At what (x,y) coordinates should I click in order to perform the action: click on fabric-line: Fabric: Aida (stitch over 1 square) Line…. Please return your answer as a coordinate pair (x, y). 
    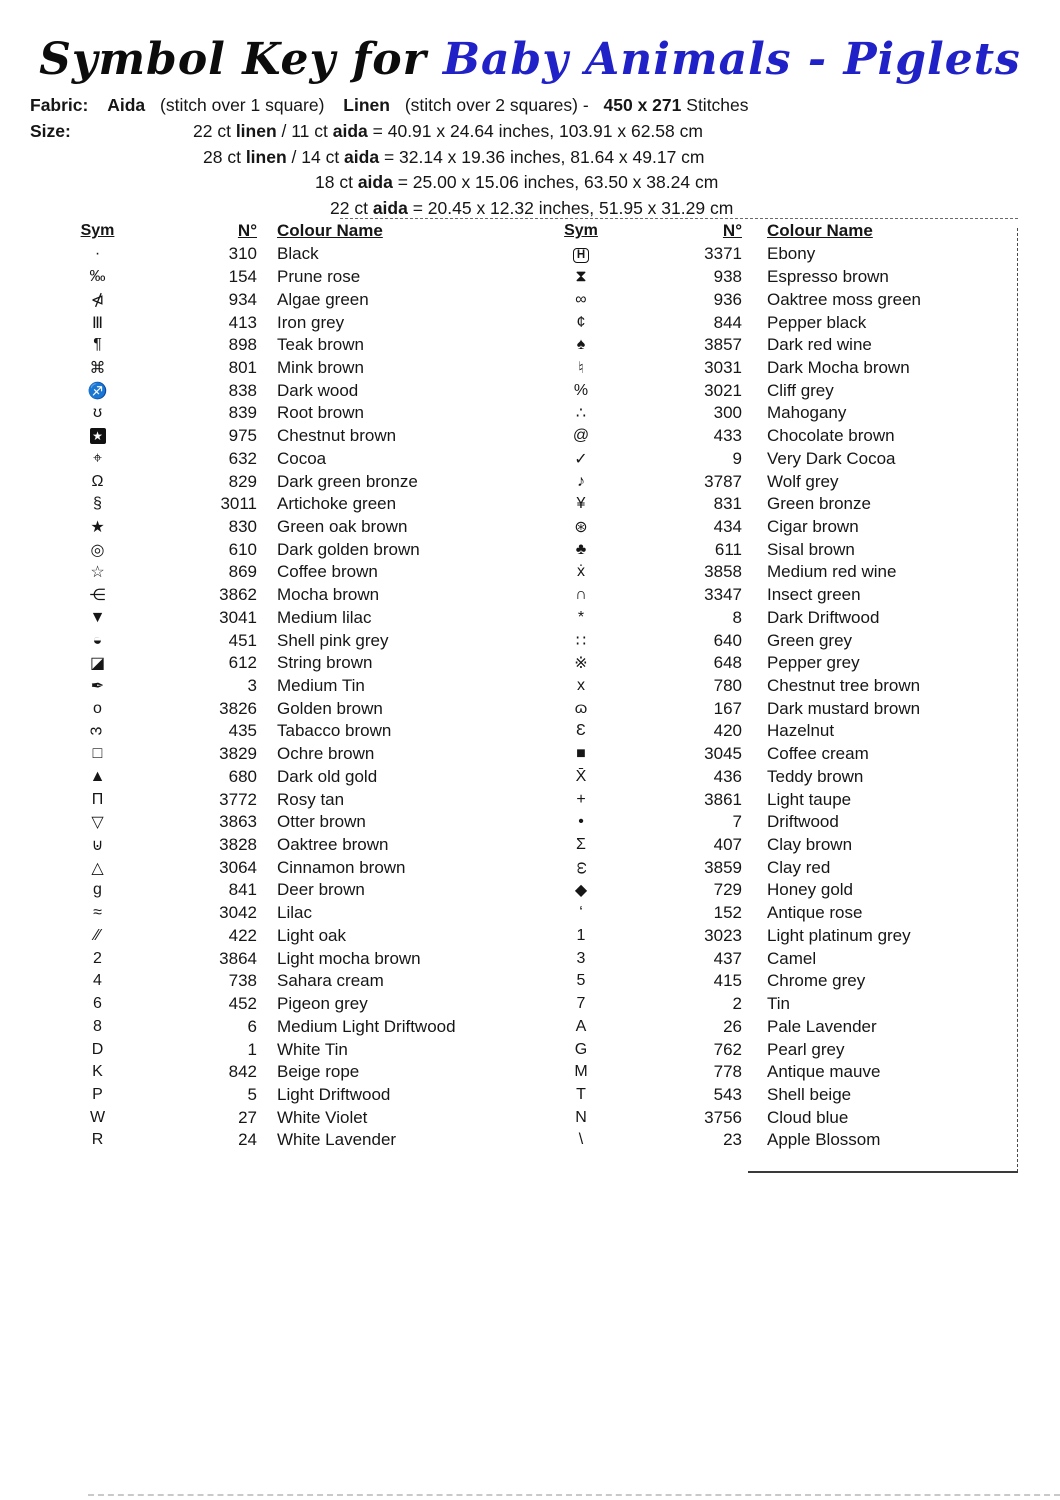
    Looking at the image, I should click on (389, 105).